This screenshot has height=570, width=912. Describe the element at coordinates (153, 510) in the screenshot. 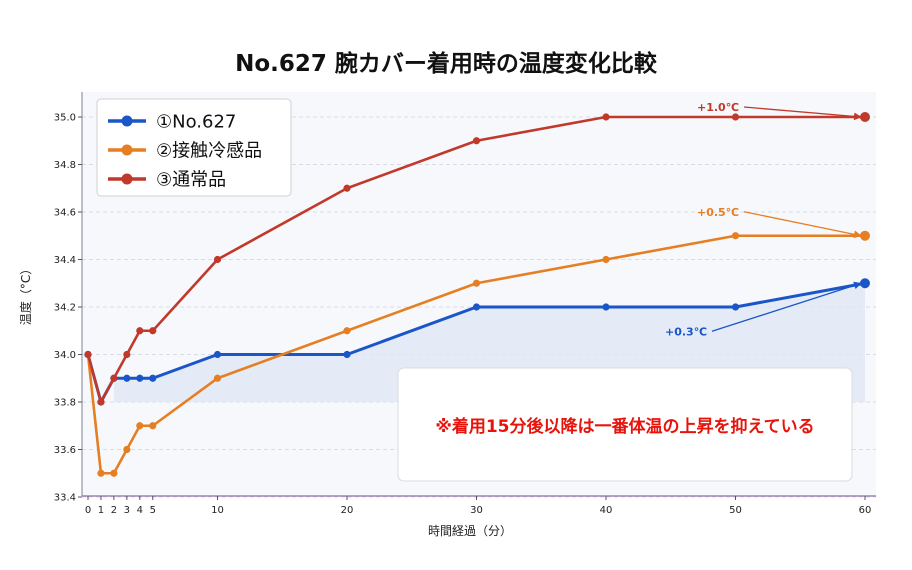

I see `x-tick-label-5: 5` at that location.